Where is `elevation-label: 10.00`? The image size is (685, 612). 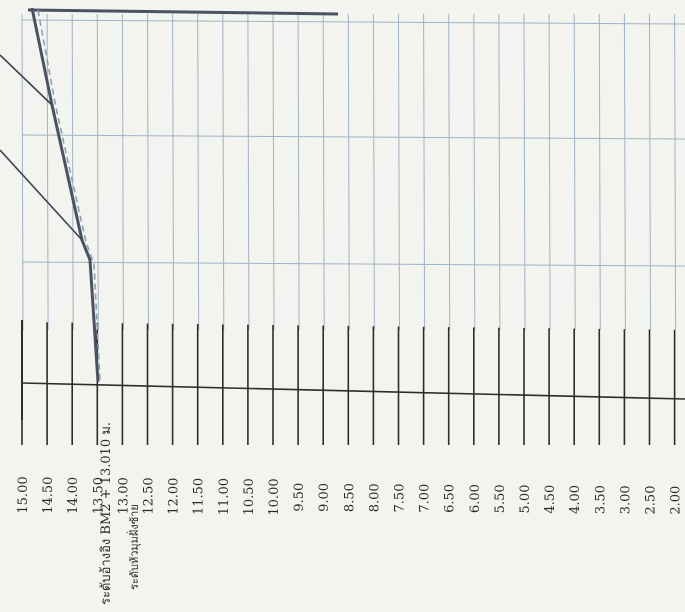
elevation-label: 10.00 is located at coordinates (274, 496).